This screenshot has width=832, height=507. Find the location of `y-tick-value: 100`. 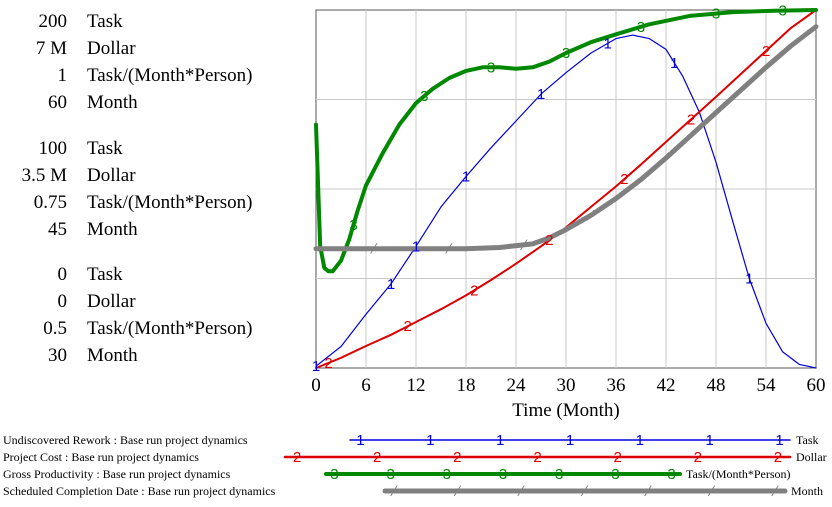

y-tick-value: 100 is located at coordinates (53, 148).